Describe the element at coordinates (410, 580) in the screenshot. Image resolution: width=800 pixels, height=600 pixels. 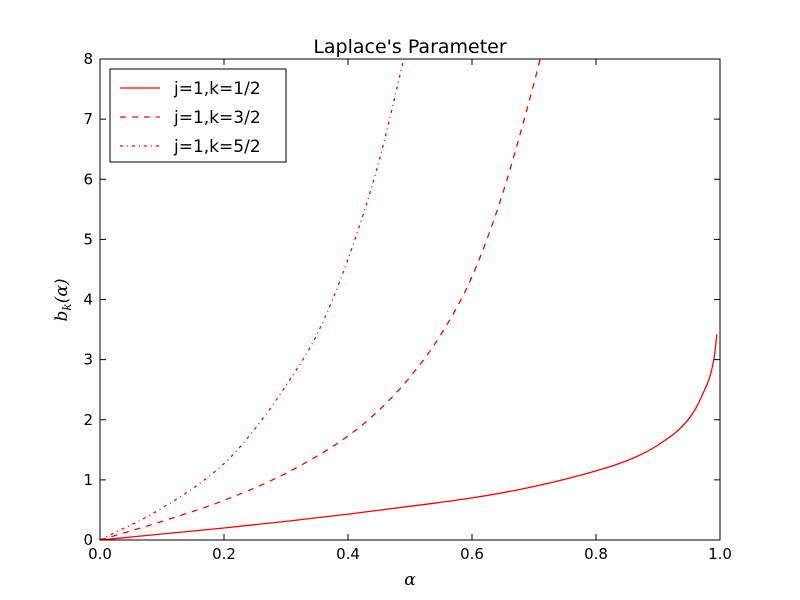
I see `x-axis-label: α` at that location.